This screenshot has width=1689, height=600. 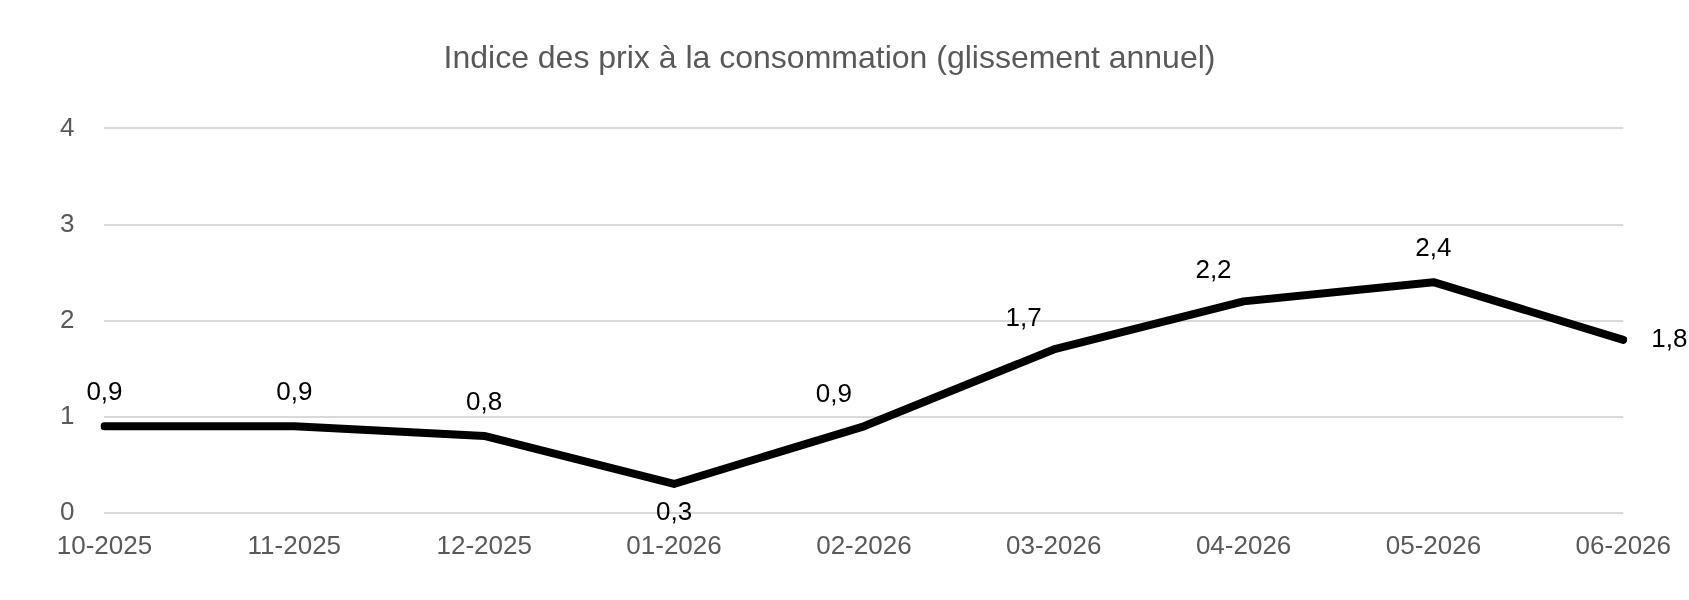 What do you see at coordinates (1623, 544) in the screenshot?
I see `x-tick-label: 06-2026` at bounding box center [1623, 544].